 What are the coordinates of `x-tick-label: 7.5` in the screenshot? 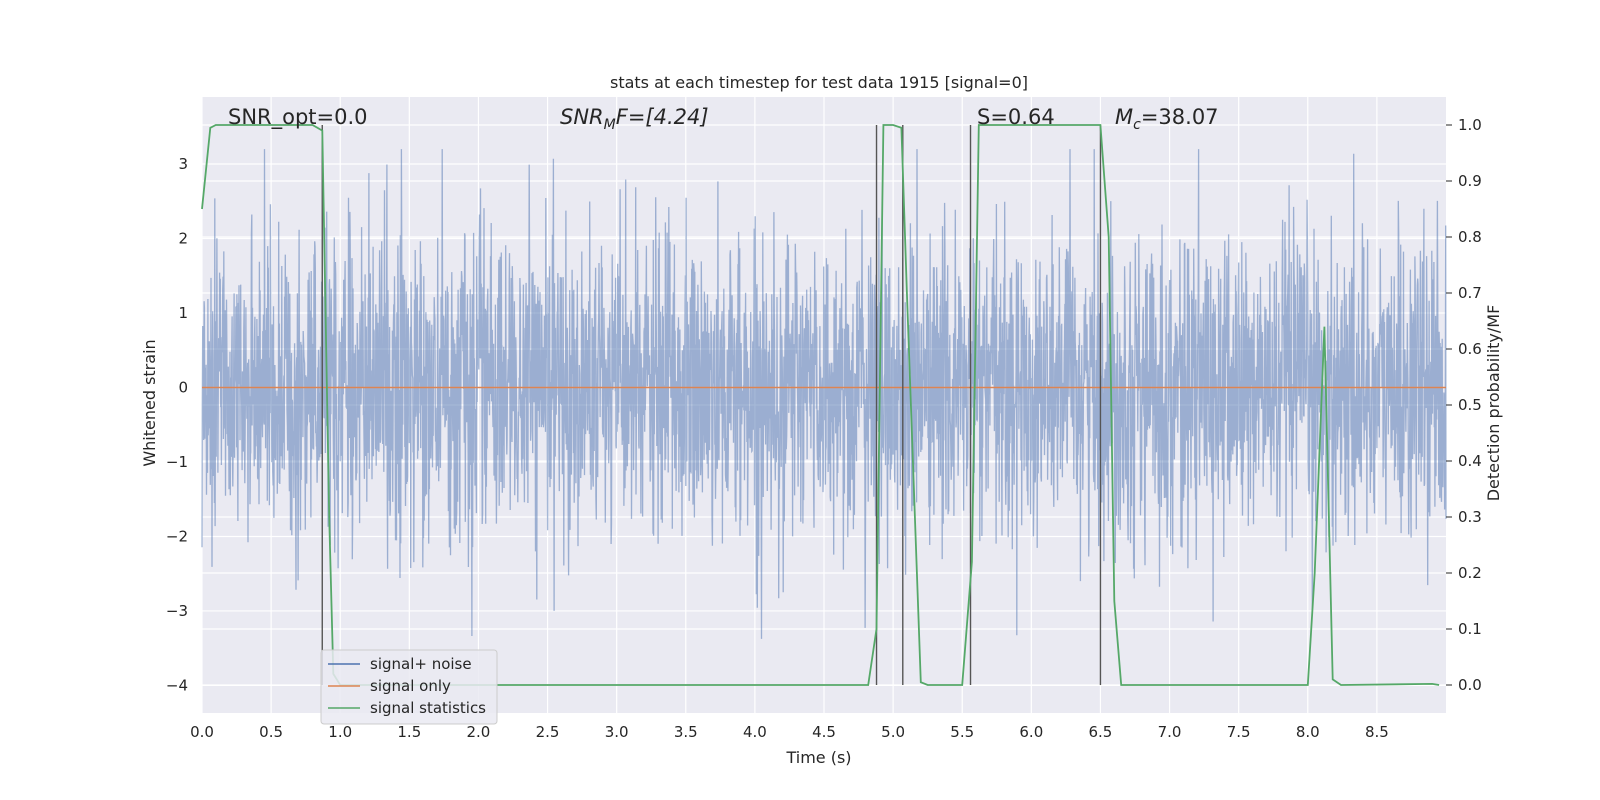 It's located at (1239, 732).